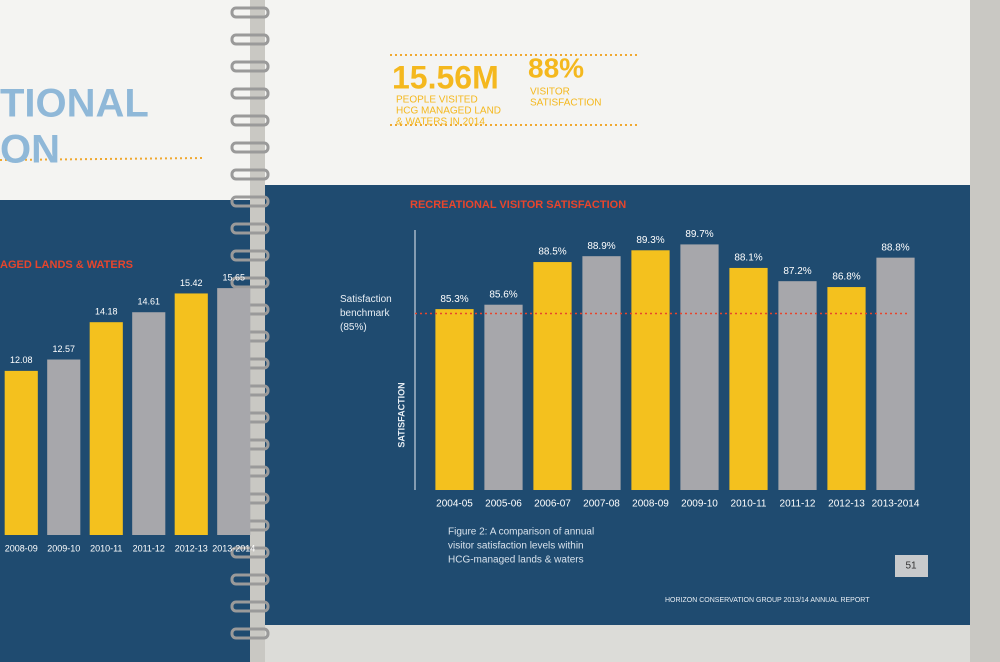 The height and width of the screenshot is (662, 1000). Describe the element at coordinates (521, 532) in the screenshot. I see `figure-caption: Figure 2: A comparison of annual` at that location.